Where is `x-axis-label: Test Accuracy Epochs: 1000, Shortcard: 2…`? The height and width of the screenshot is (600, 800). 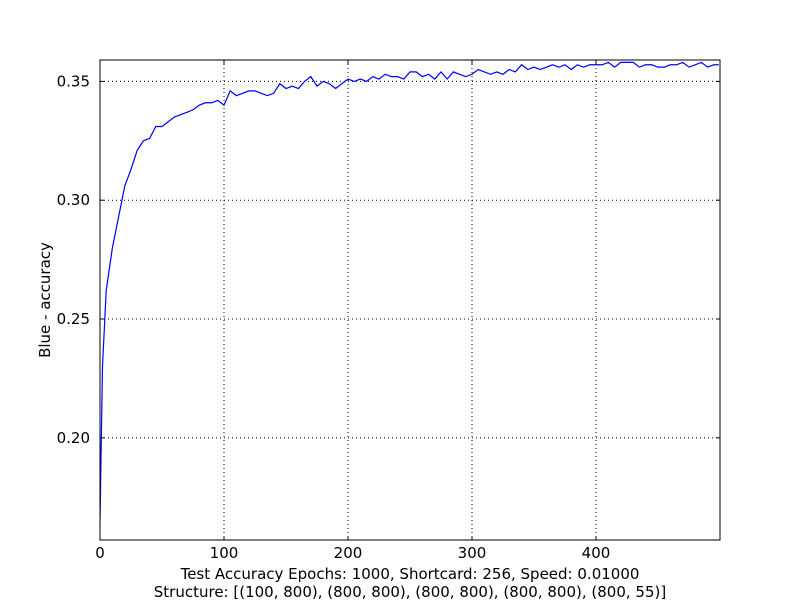 x-axis-label: Test Accuracy Epochs: 1000, Shortcard: 2… is located at coordinates (410, 574).